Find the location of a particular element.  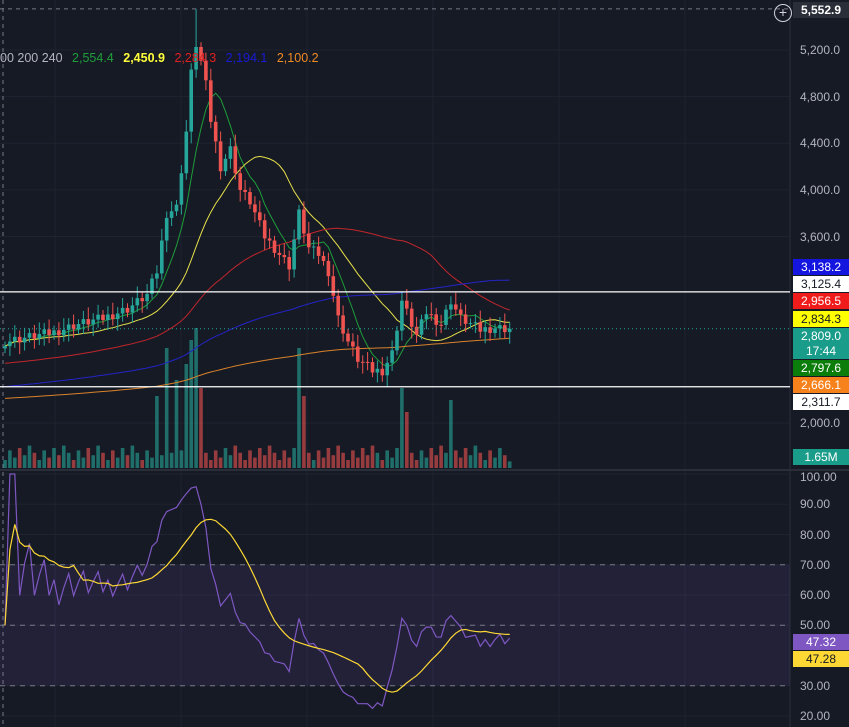

price-tick: 3,600.0 is located at coordinates (820, 236).